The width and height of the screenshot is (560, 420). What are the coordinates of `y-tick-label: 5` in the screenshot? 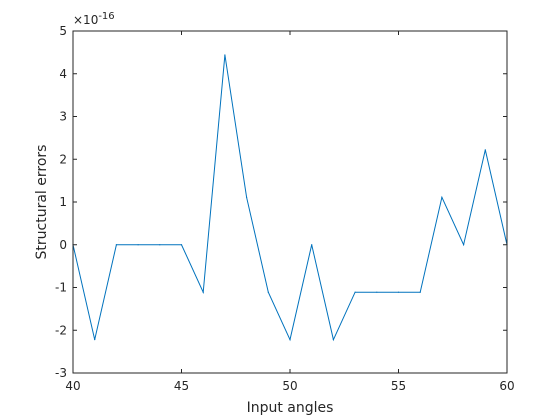 It's located at (63, 31).